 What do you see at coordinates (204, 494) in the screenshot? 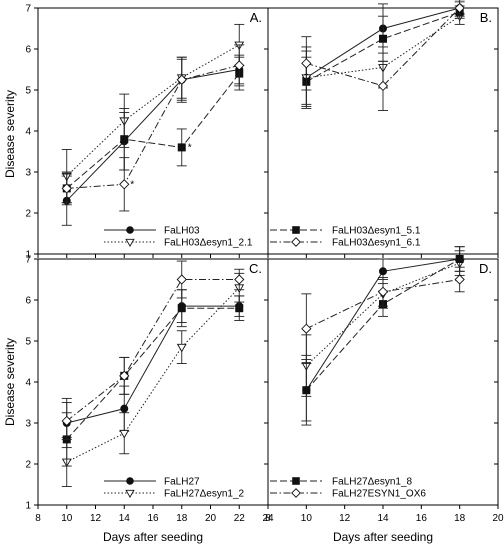
I see `legend-label: FaLH27Δesyn1_2` at bounding box center [204, 494].